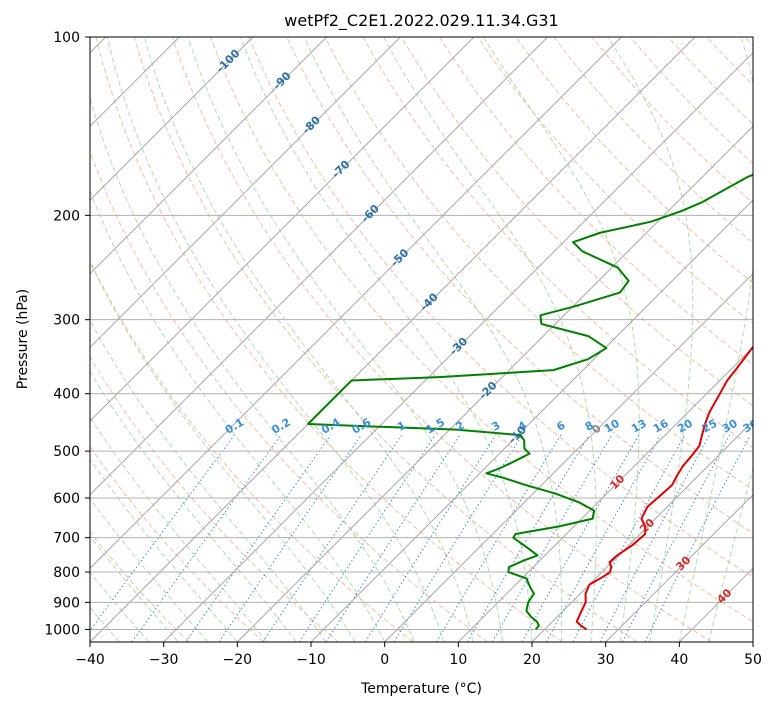  Describe the element at coordinates (458, 660) in the screenshot. I see `x-tick-label: 10` at that location.